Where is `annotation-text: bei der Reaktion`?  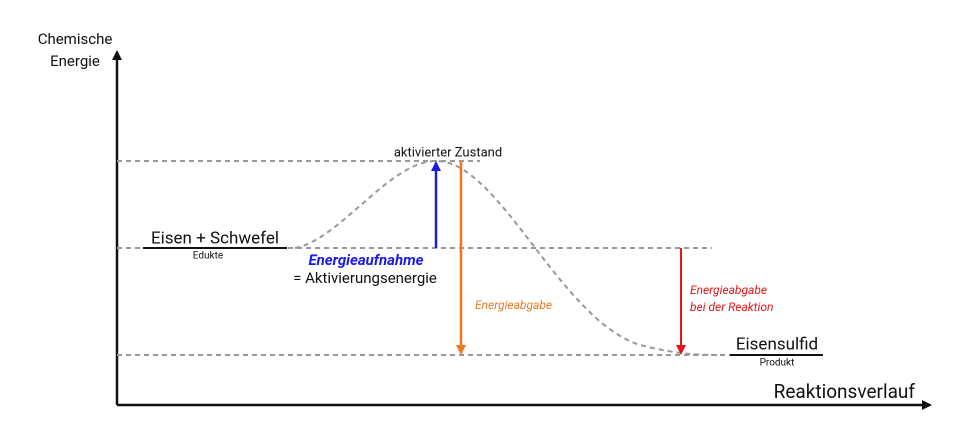
annotation-text: bei der Reaktion is located at coordinates (731, 307).